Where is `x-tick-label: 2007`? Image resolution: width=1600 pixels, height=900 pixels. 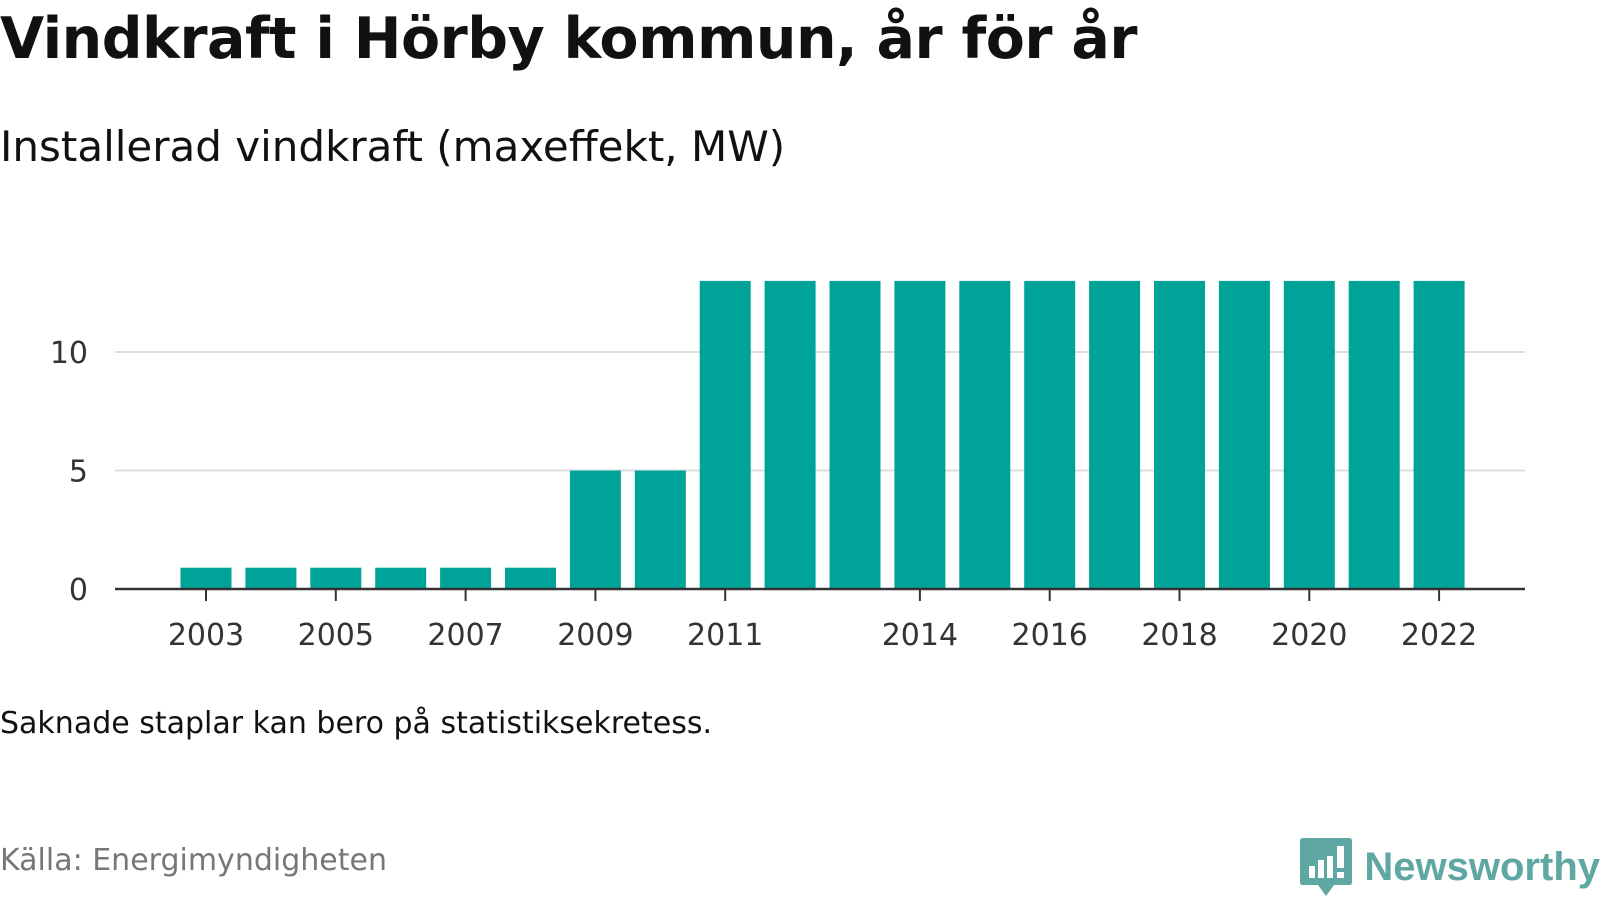
x-tick-label: 2007 is located at coordinates (465, 635).